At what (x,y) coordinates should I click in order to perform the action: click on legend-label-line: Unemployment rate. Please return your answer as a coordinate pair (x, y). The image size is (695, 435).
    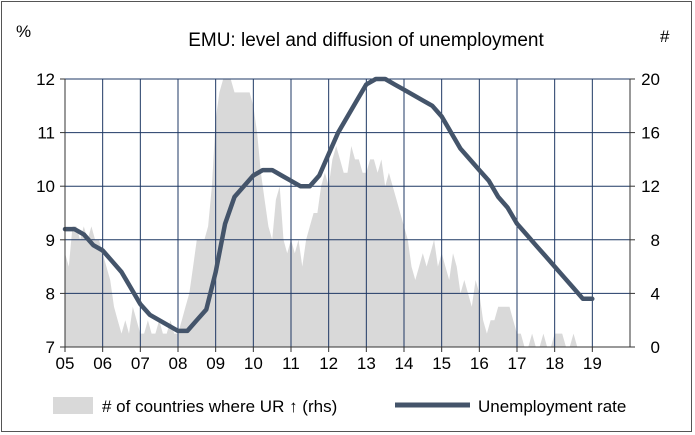
    Looking at the image, I should click on (552, 406).